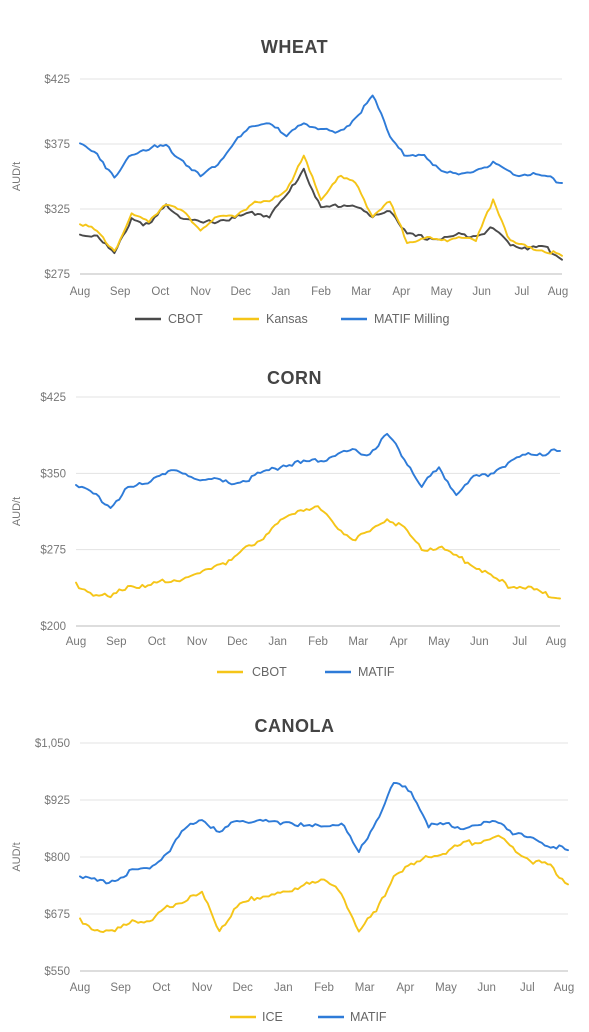 This screenshot has width=589, height=1032. What do you see at coordinates (57, 801) in the screenshot?
I see `y-tick-label: $925` at bounding box center [57, 801].